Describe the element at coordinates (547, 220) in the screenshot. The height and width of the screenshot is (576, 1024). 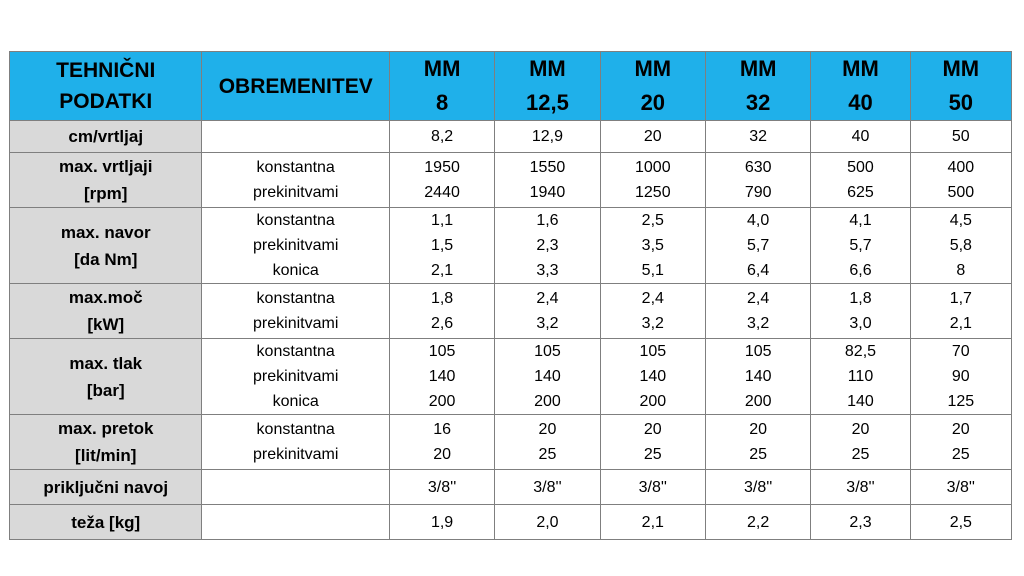
I see `value: 1,6` at that location.